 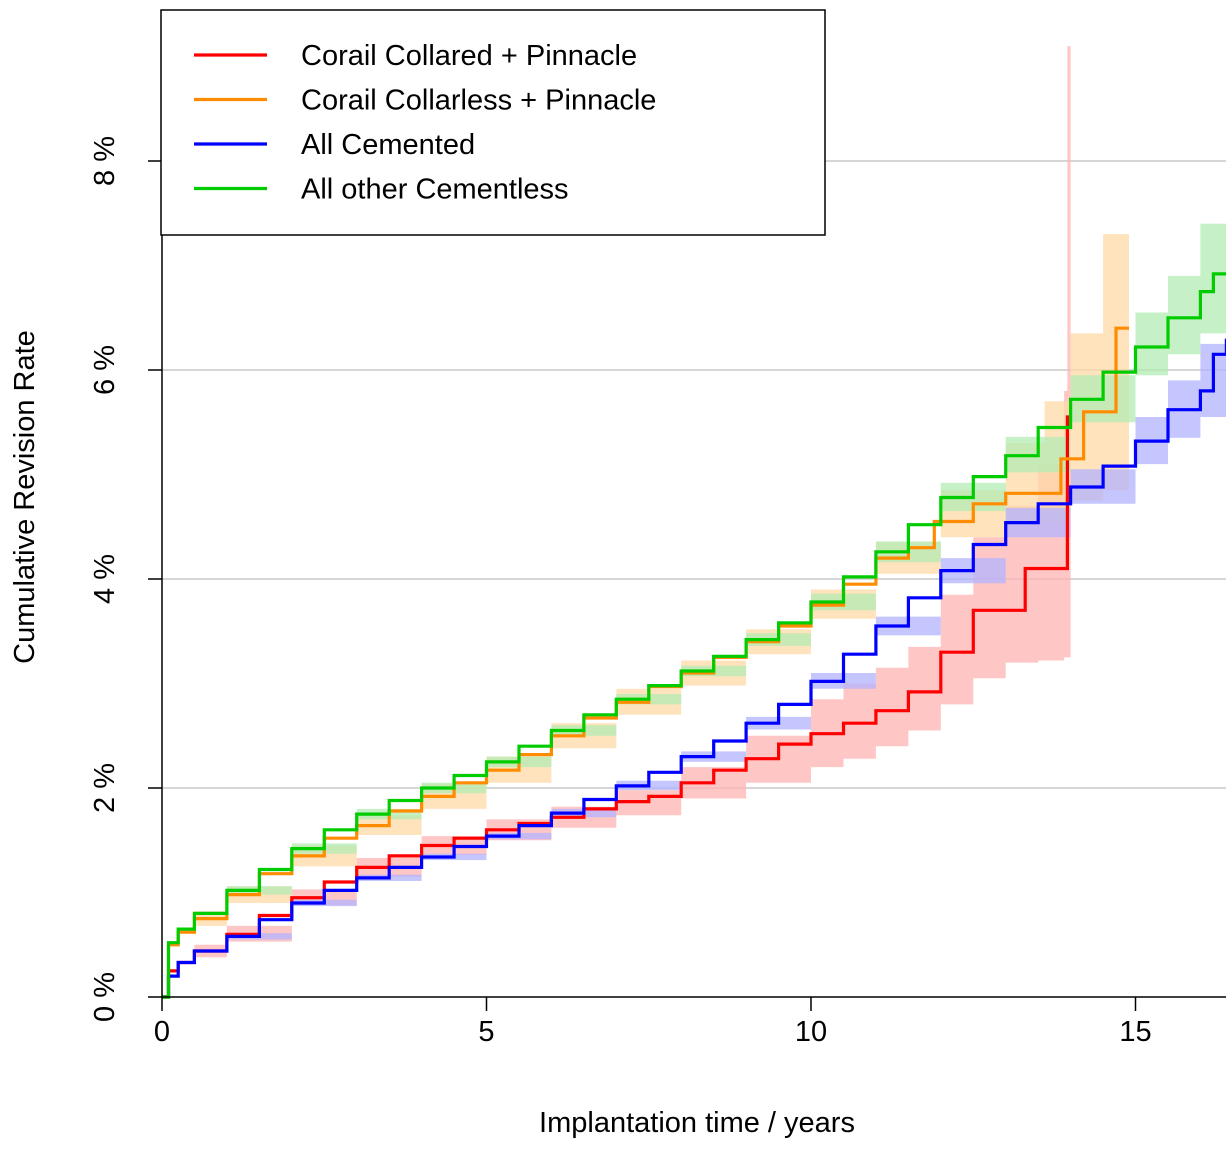 I want to click on y-tick-label: 4 %, so click(x=105, y=579).